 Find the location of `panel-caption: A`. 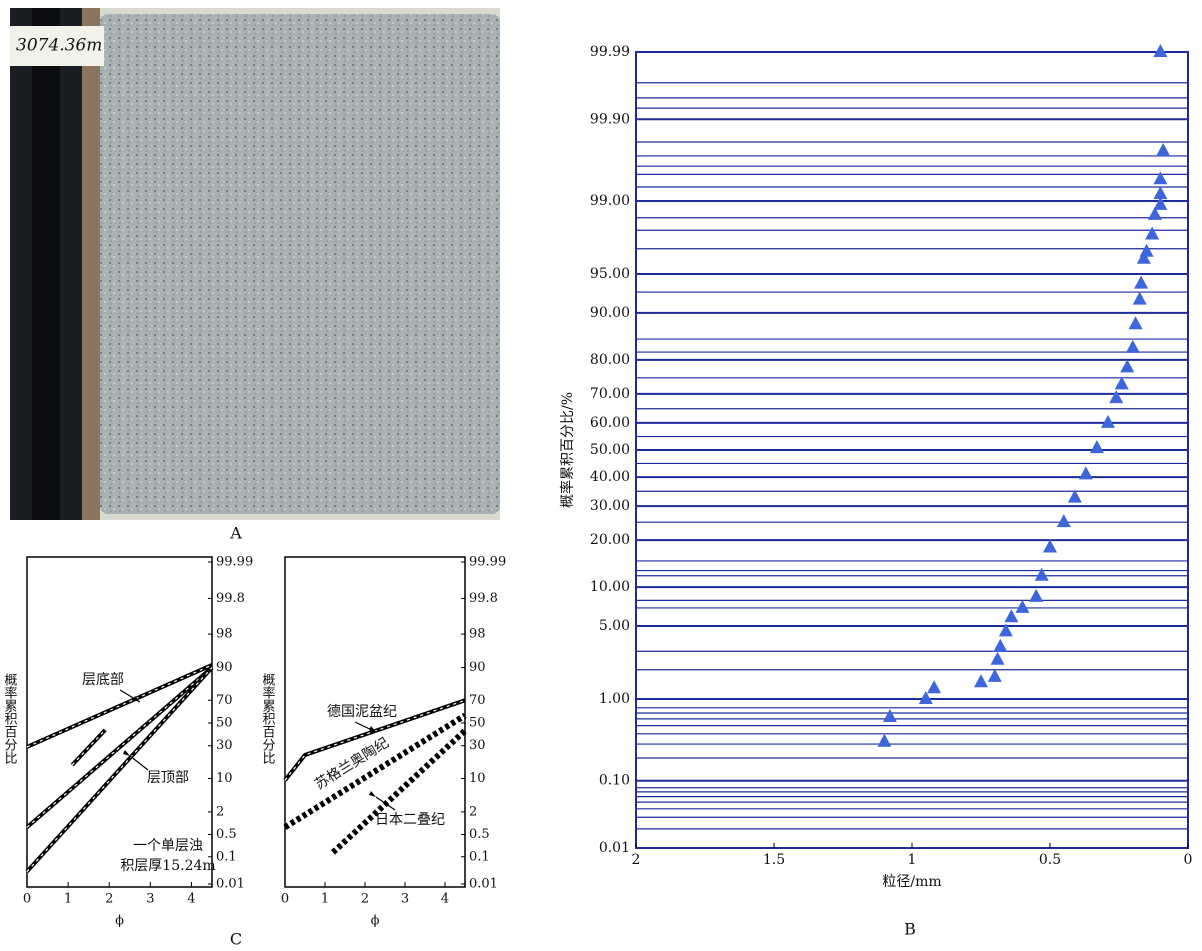

panel-caption: A is located at coordinates (235, 533).